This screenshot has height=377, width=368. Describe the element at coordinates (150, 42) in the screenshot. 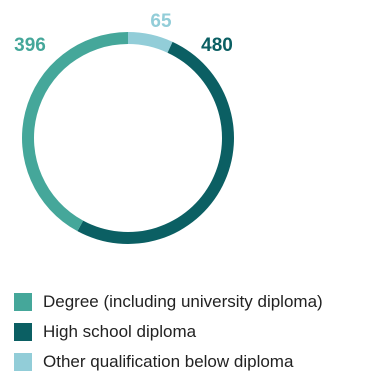

I see `donut-slice-other` at that location.